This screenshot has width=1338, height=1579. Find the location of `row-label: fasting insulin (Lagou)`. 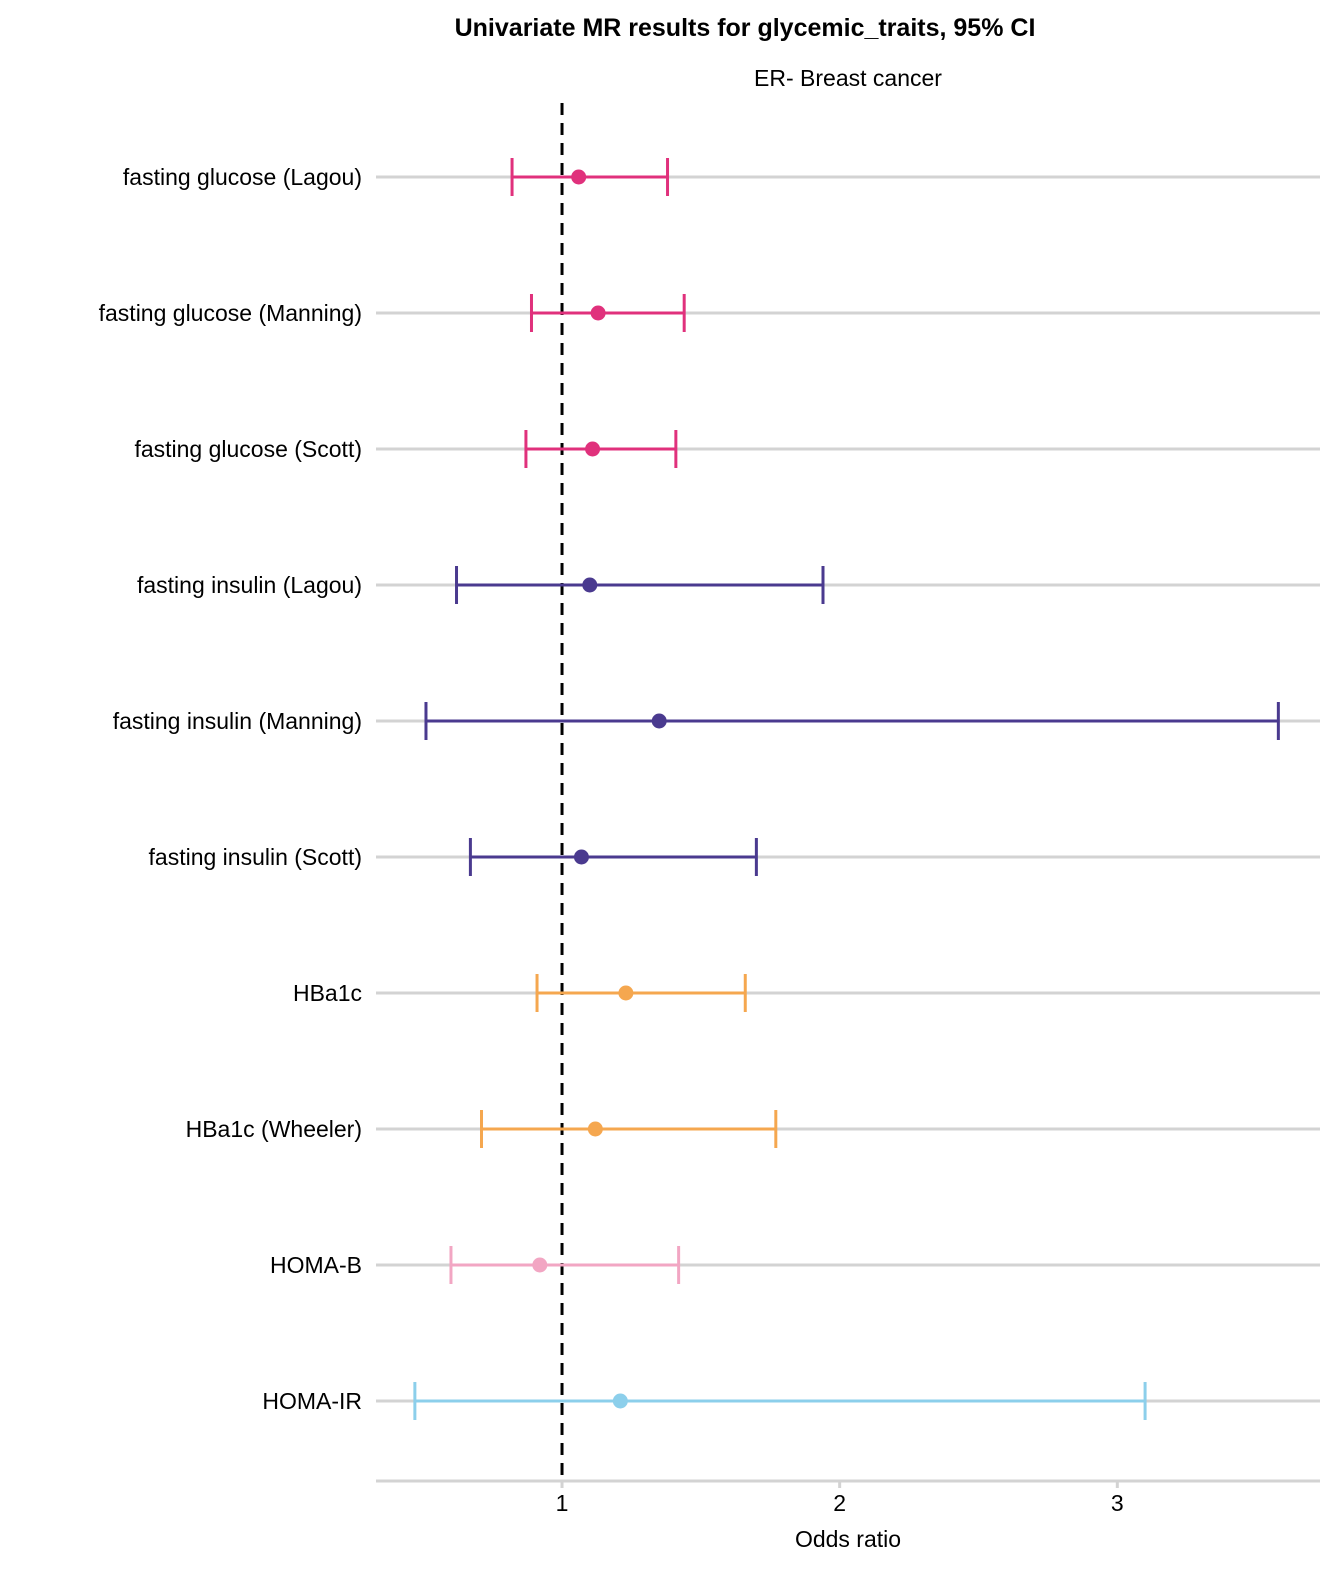

row-label: fasting insulin (Lagou) is located at coordinates (249, 585).